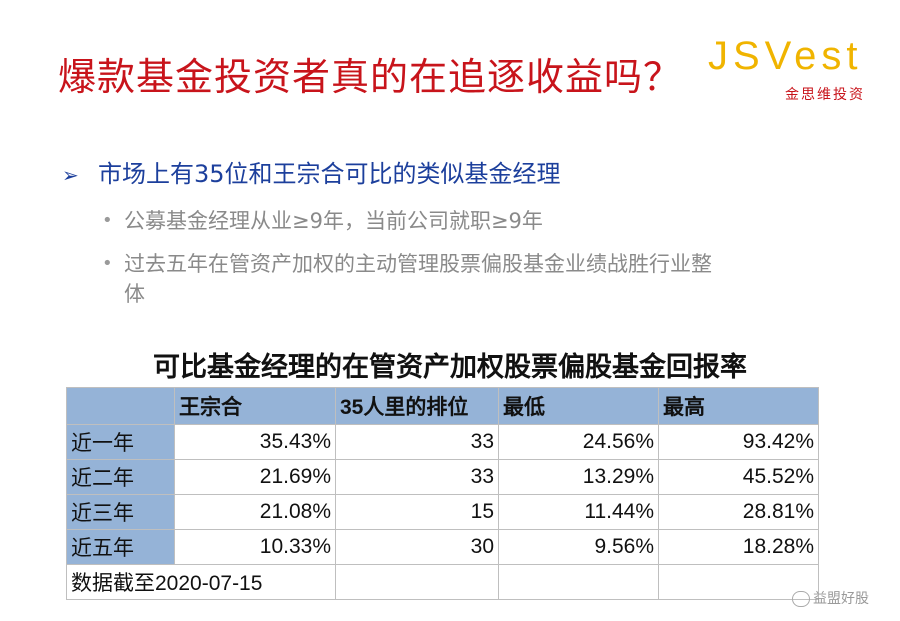  I want to click on slide-title: 爆款基金投资者真的在追逐收益吗？, so click(370, 77).